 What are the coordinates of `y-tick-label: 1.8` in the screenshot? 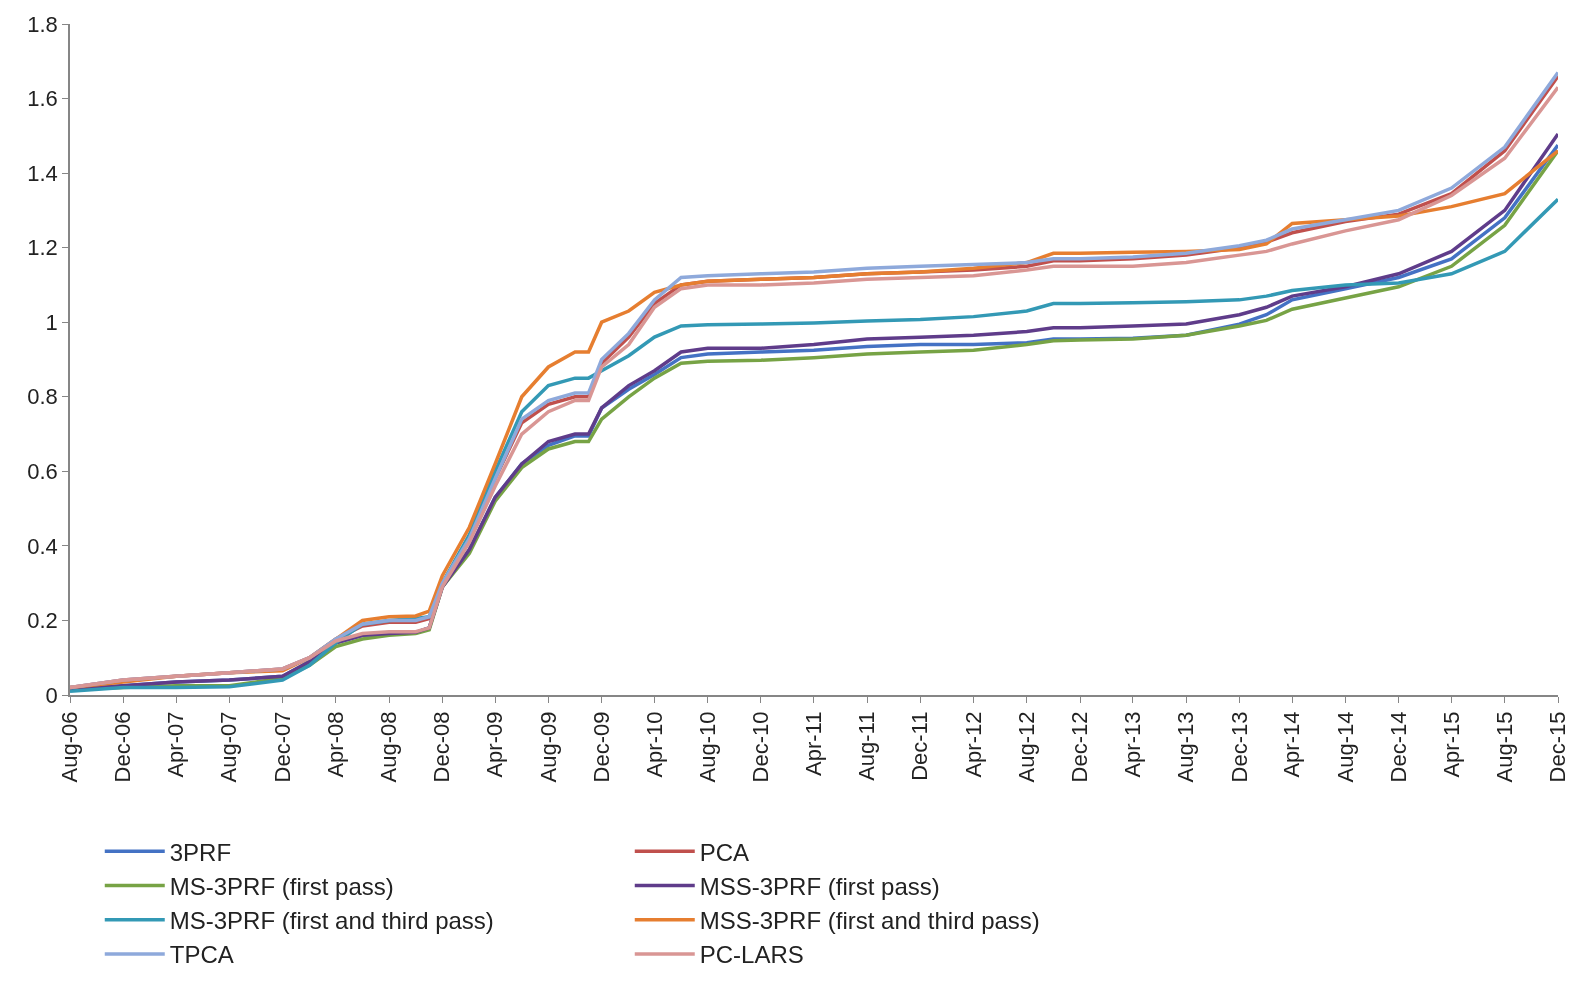 It's located at (42, 24).